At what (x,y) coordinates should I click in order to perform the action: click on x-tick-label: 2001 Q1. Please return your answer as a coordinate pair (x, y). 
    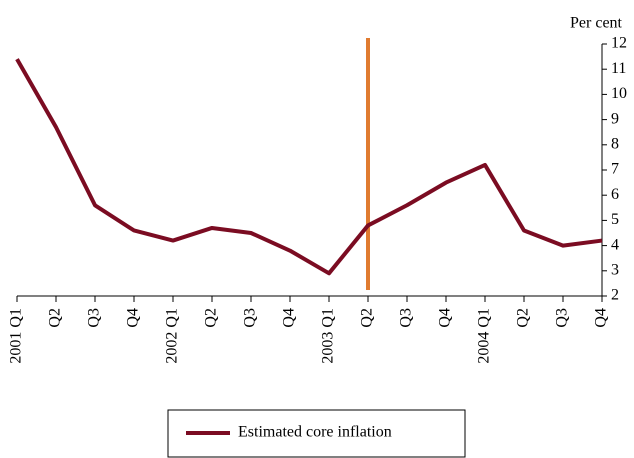
    Looking at the image, I should click on (16, 336).